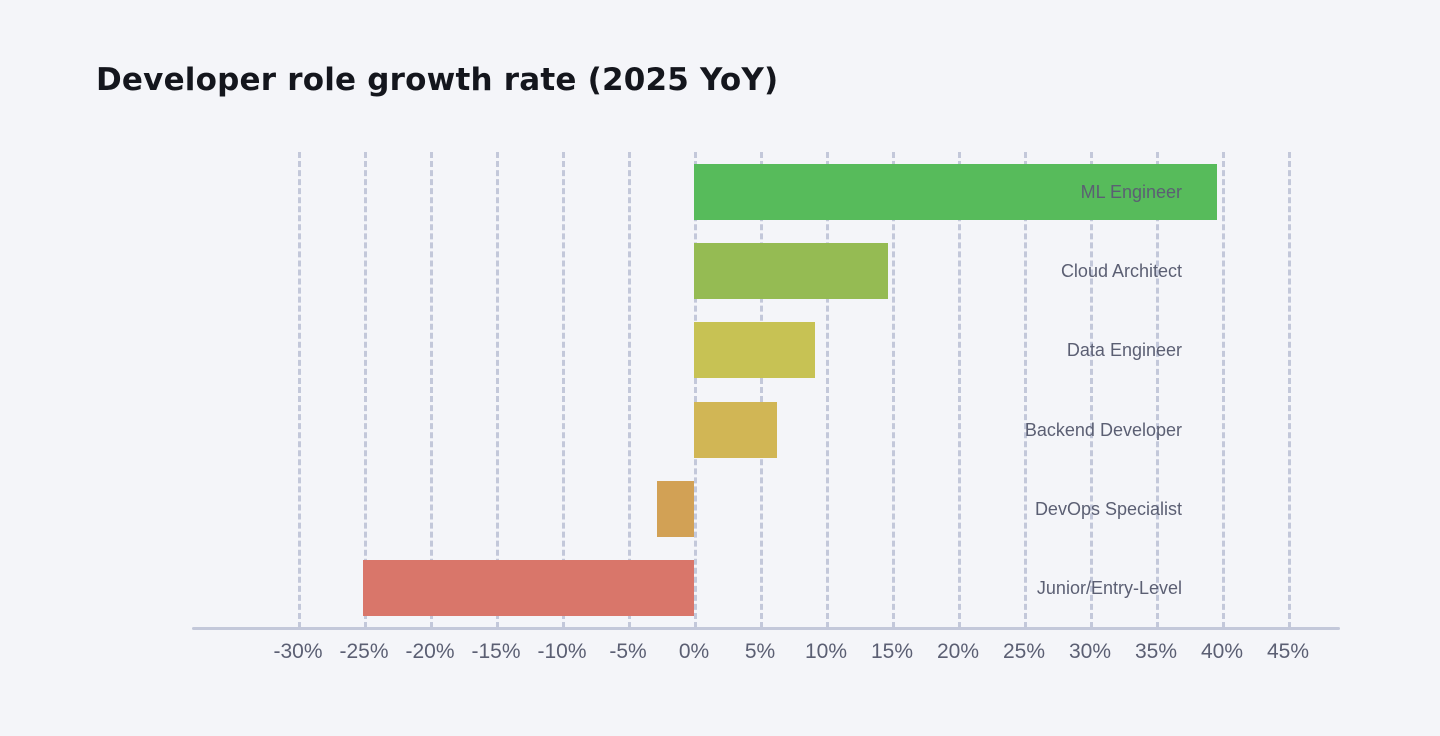 This screenshot has width=1440, height=736. Describe the element at coordinates (1108, 509) in the screenshot. I see `y-axis-label: DevOps Specialist` at that location.